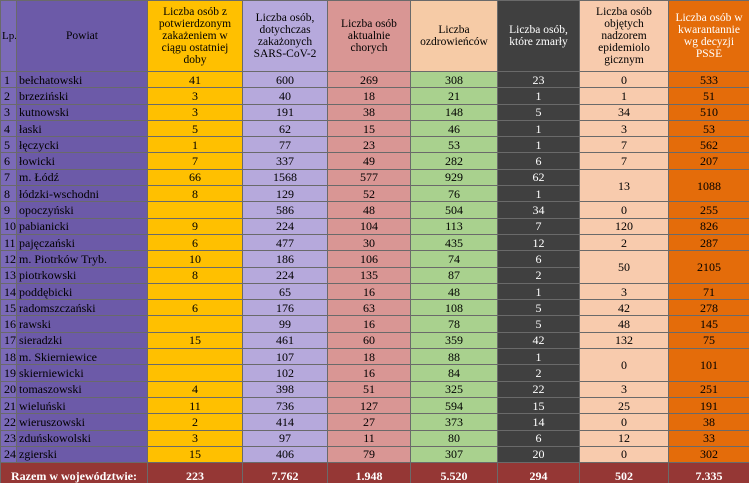 The width and height of the screenshot is (749, 483). Describe the element at coordinates (285, 454) in the screenshot. I see `cell-total: 406` at that location.